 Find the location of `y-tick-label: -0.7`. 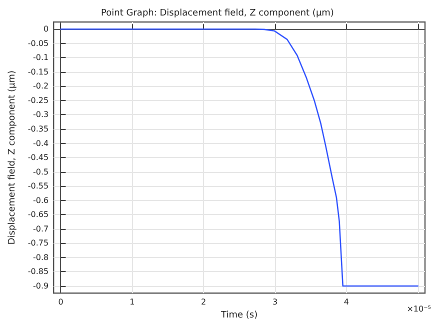

y-tick-label: -0.7 is located at coordinates (40, 229).